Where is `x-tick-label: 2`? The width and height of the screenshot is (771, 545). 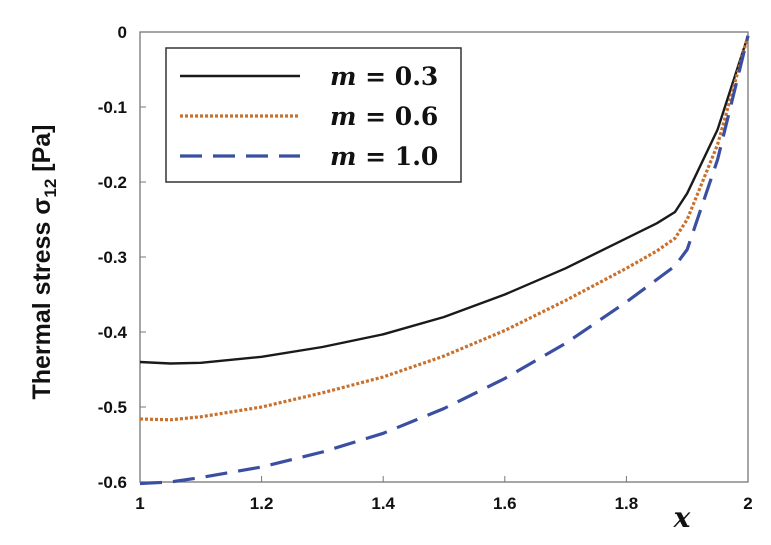 x-tick-label: 2 is located at coordinates (747, 503).